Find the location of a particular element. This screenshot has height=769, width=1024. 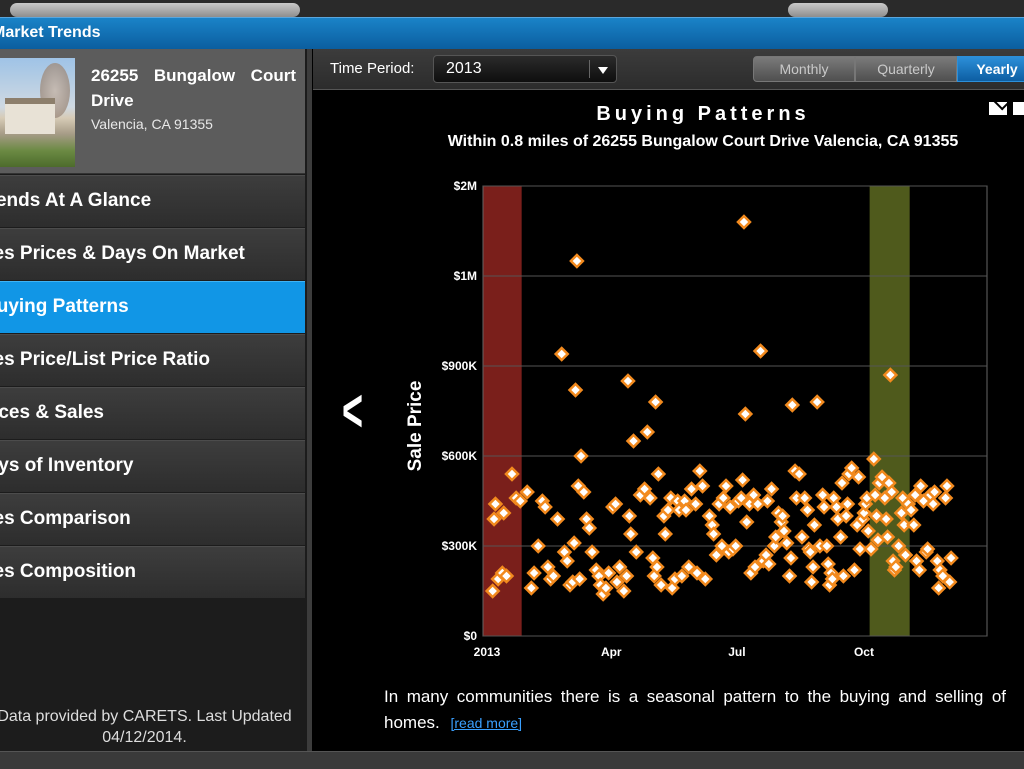

menu-item-trends-at-a-glance: Trends At A Glance is located at coordinates (152, 201).